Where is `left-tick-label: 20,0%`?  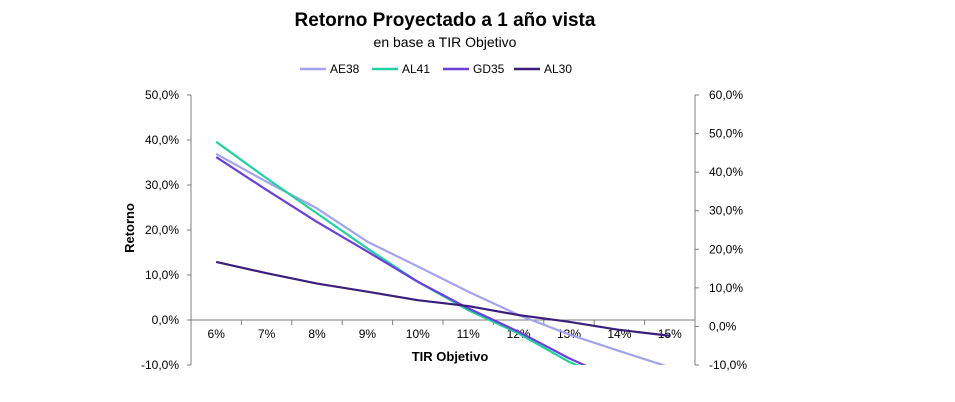
left-tick-label: 20,0% is located at coordinates (162, 230).